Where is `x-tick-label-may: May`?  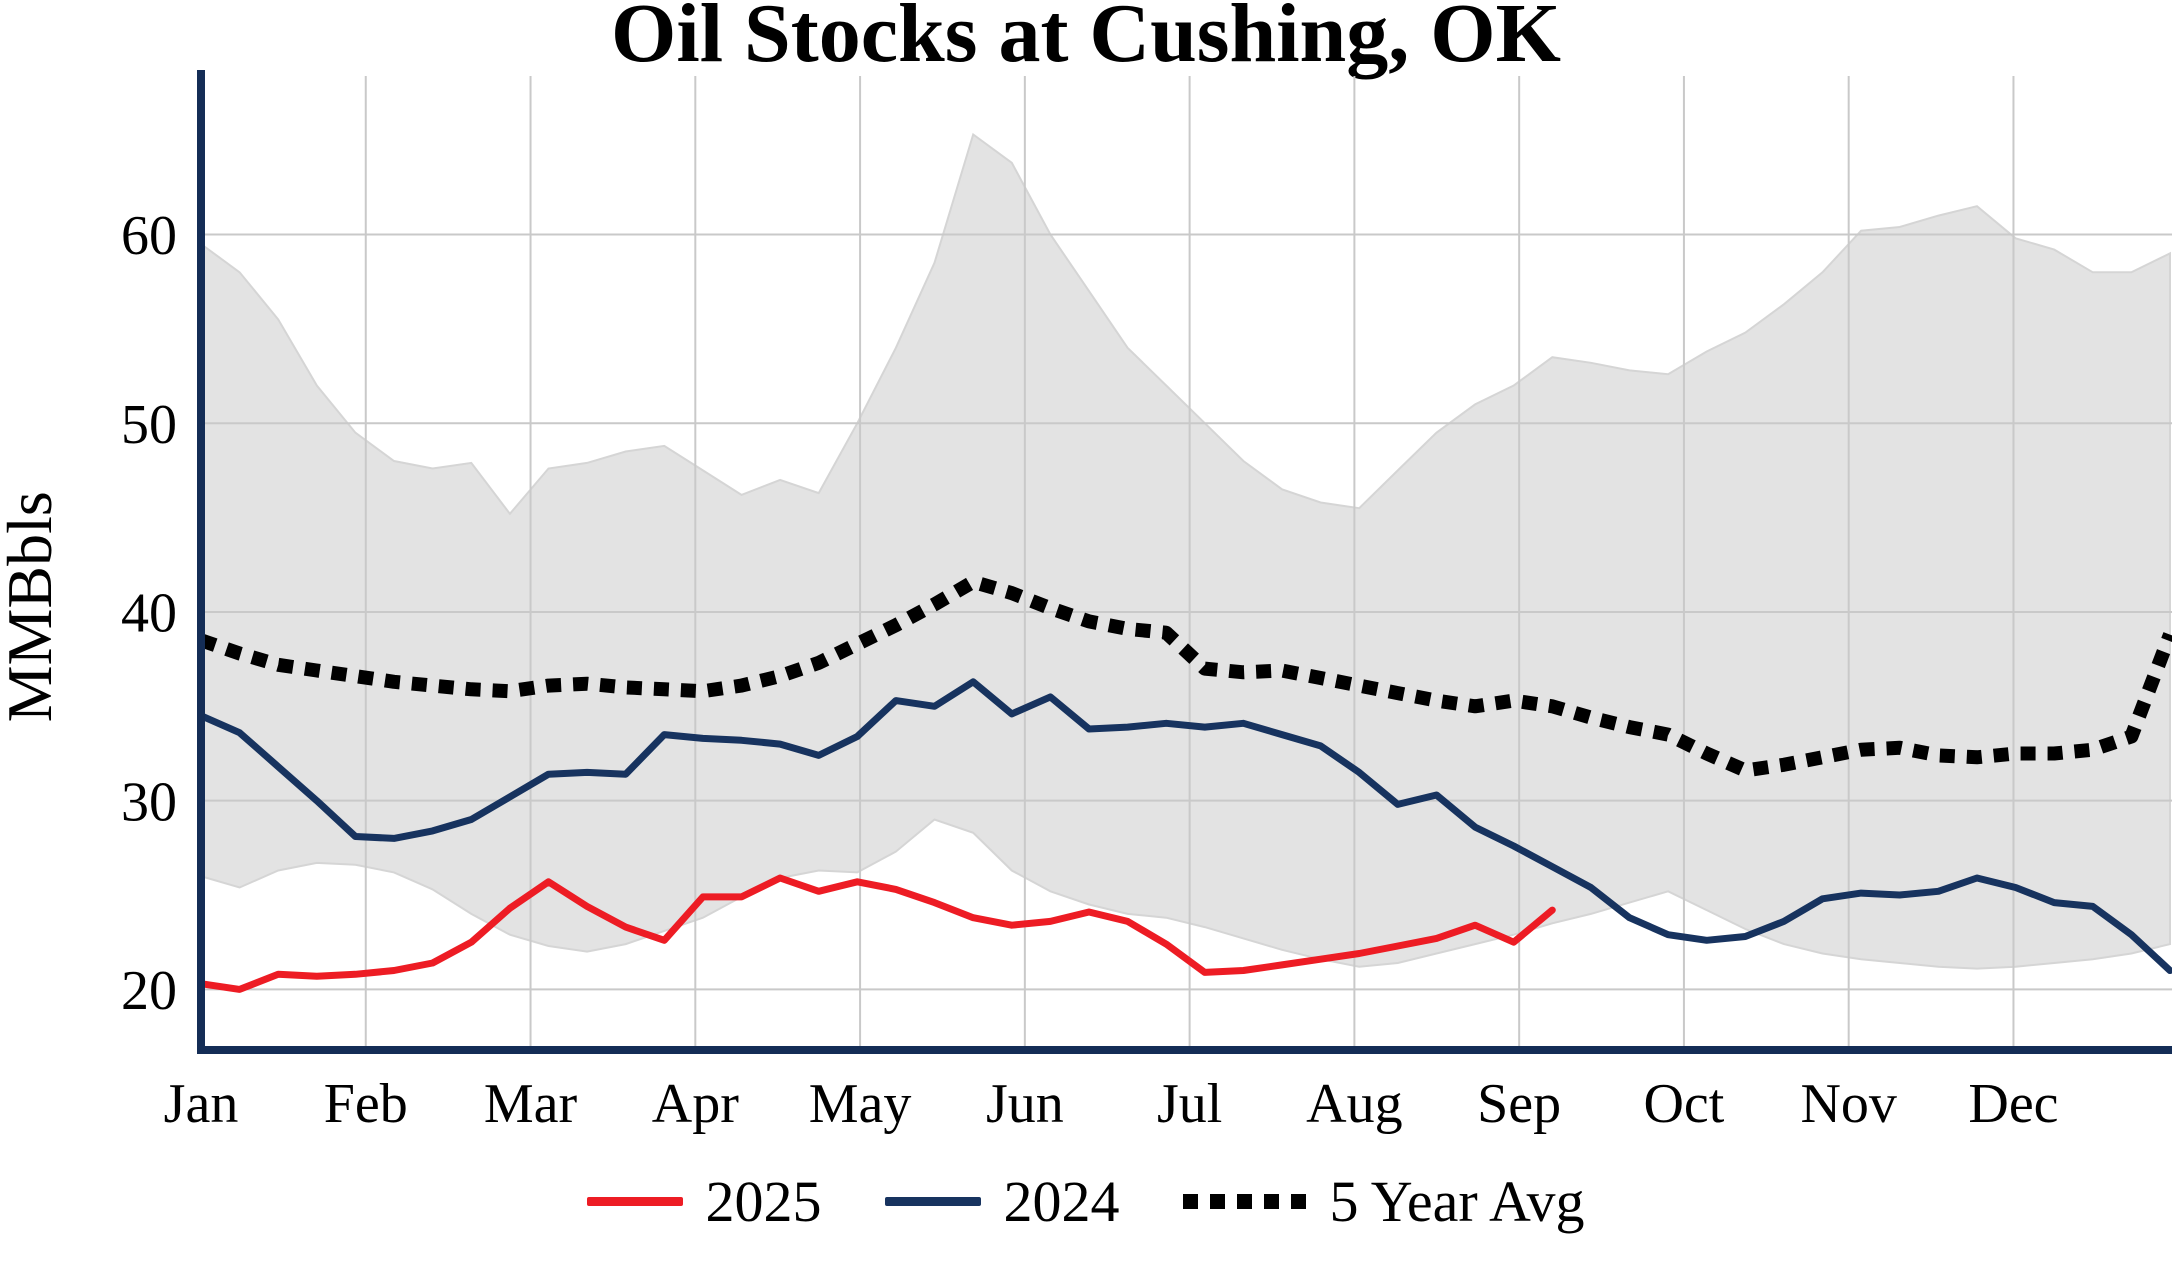 x-tick-label-may: May is located at coordinates (860, 1104).